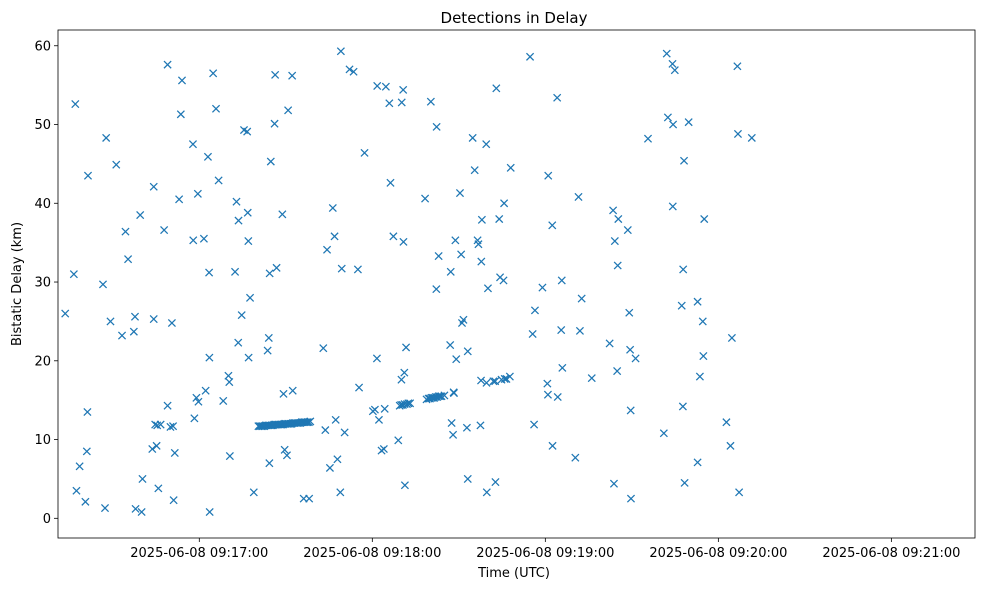 The height and width of the screenshot is (590, 981). What do you see at coordinates (372, 553) in the screenshot?
I see `x-tick-label: 2025-06-08 09:18:00` at bounding box center [372, 553].